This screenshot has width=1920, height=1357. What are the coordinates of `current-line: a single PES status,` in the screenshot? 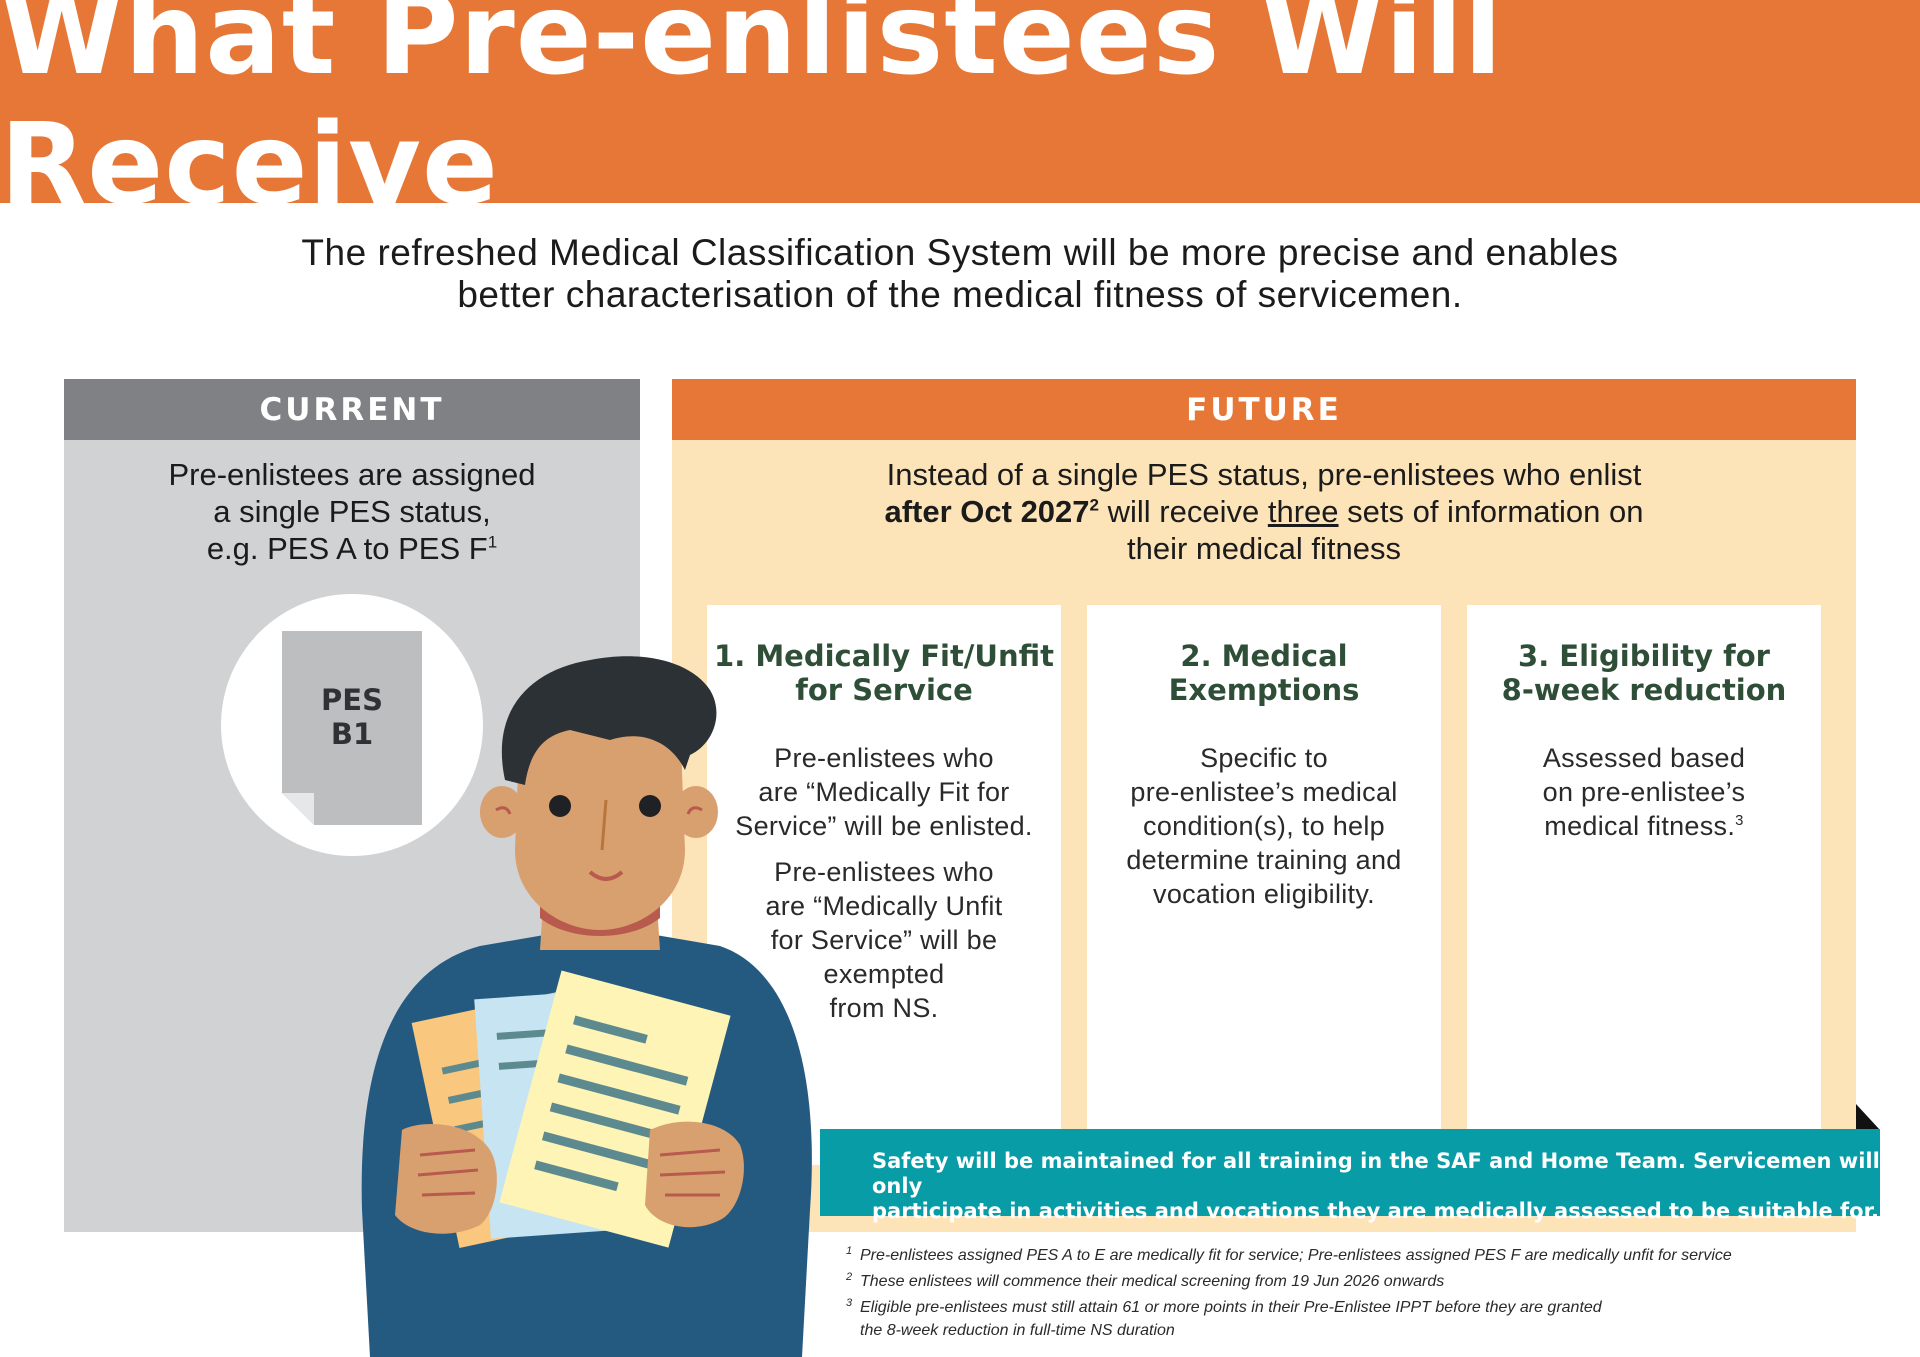 It's located at (352, 511).